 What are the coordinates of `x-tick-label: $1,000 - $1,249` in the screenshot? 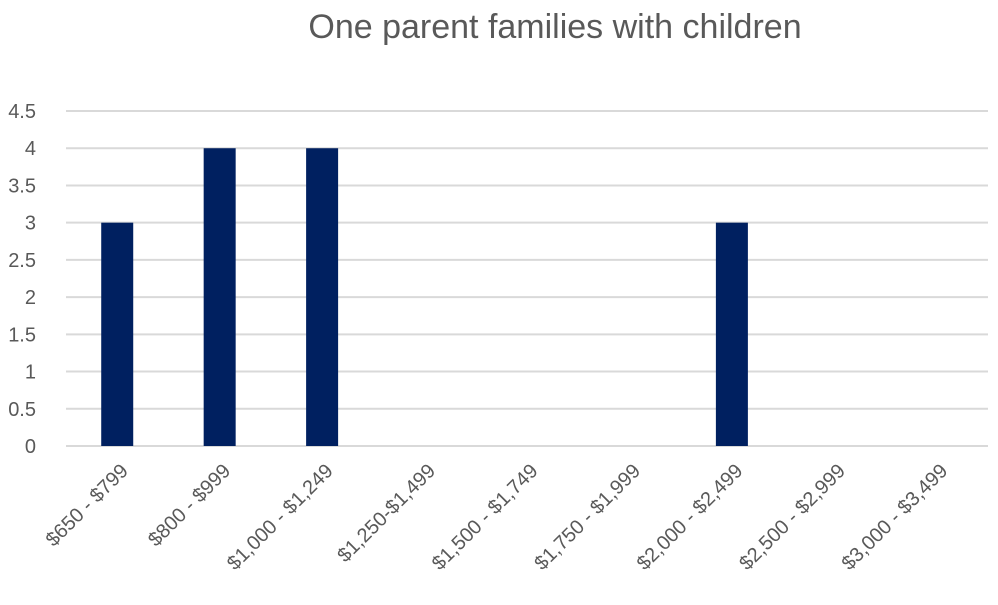 It's located at (280, 517).